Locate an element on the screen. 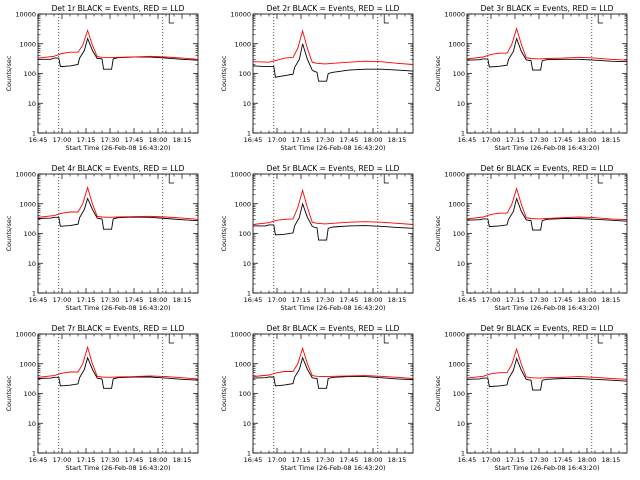 This screenshot has width=640, height=480. panel-title: Det 2r BLACK = Events, RED = LLD is located at coordinates (333, 8).